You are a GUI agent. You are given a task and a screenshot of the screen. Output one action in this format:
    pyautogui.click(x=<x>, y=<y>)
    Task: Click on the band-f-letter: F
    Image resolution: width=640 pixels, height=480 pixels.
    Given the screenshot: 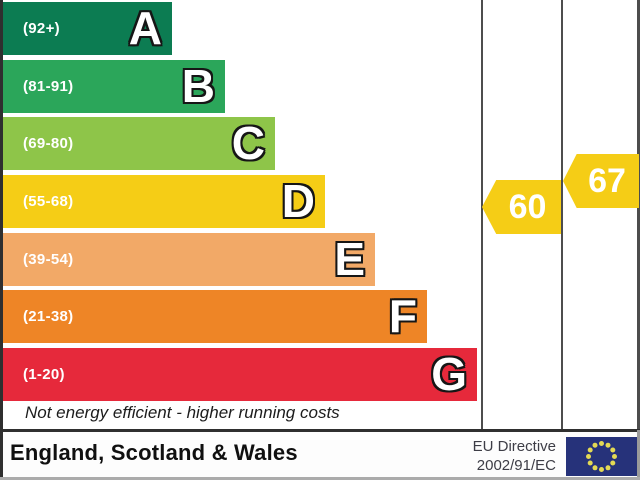 What is the action you would take?
    pyautogui.click(x=402, y=315)
    